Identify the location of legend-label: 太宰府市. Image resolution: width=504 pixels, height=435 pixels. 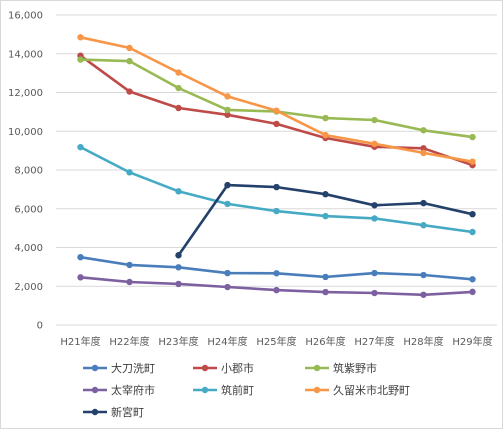
(133, 390).